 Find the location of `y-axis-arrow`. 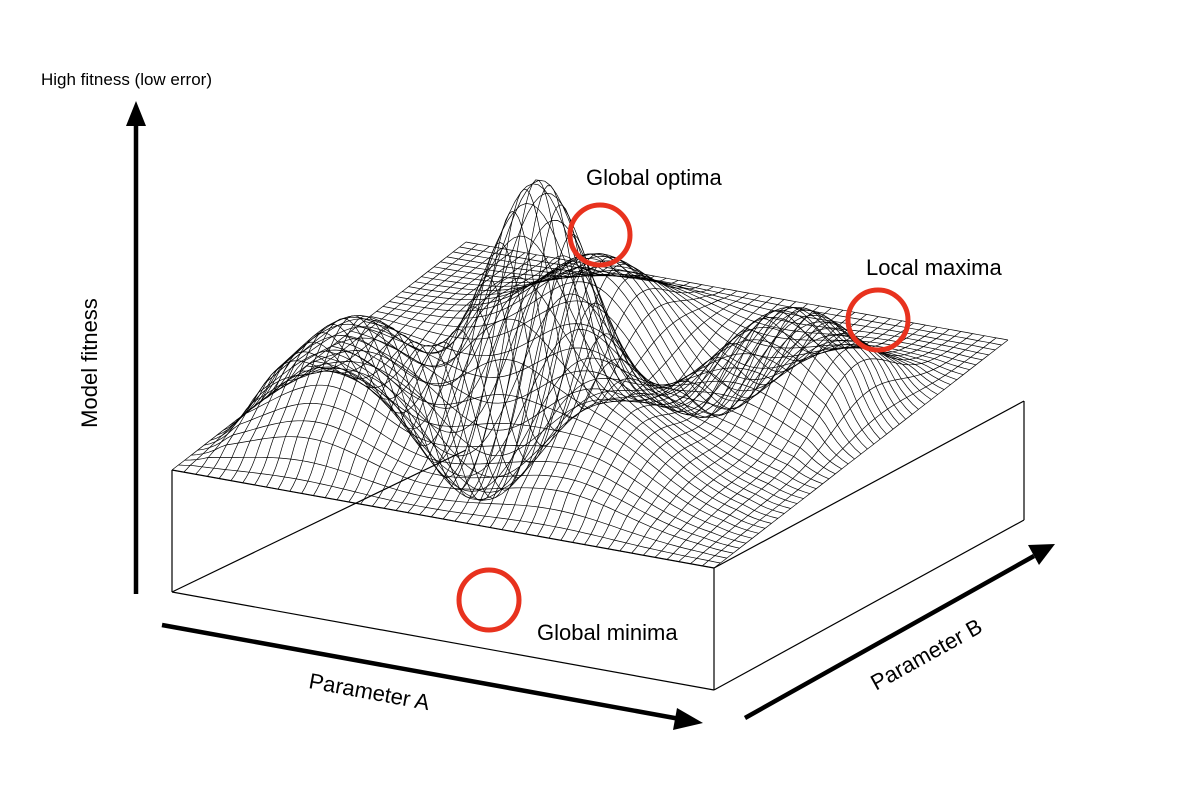

y-axis-arrow is located at coordinates (136, 347).